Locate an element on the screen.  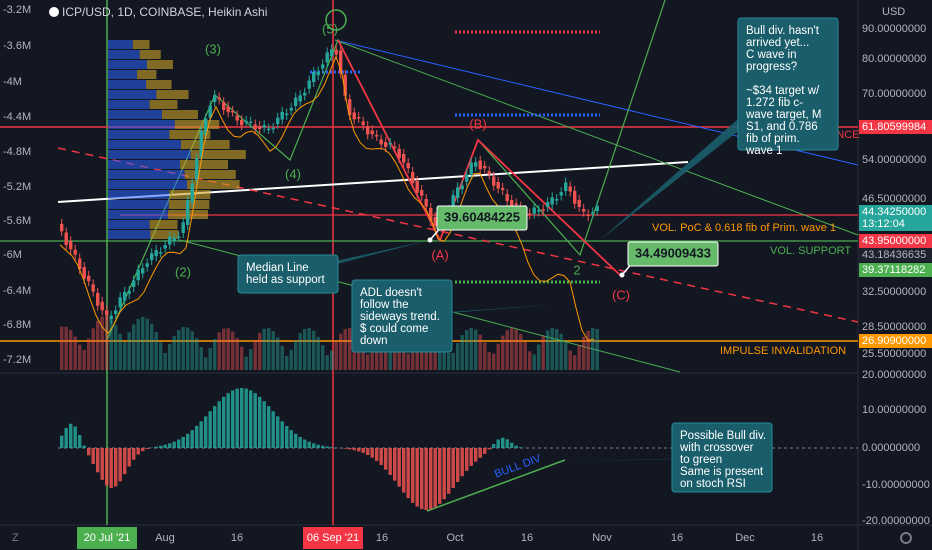
right-axis-label: 43.95000000 is located at coordinates (894, 241).